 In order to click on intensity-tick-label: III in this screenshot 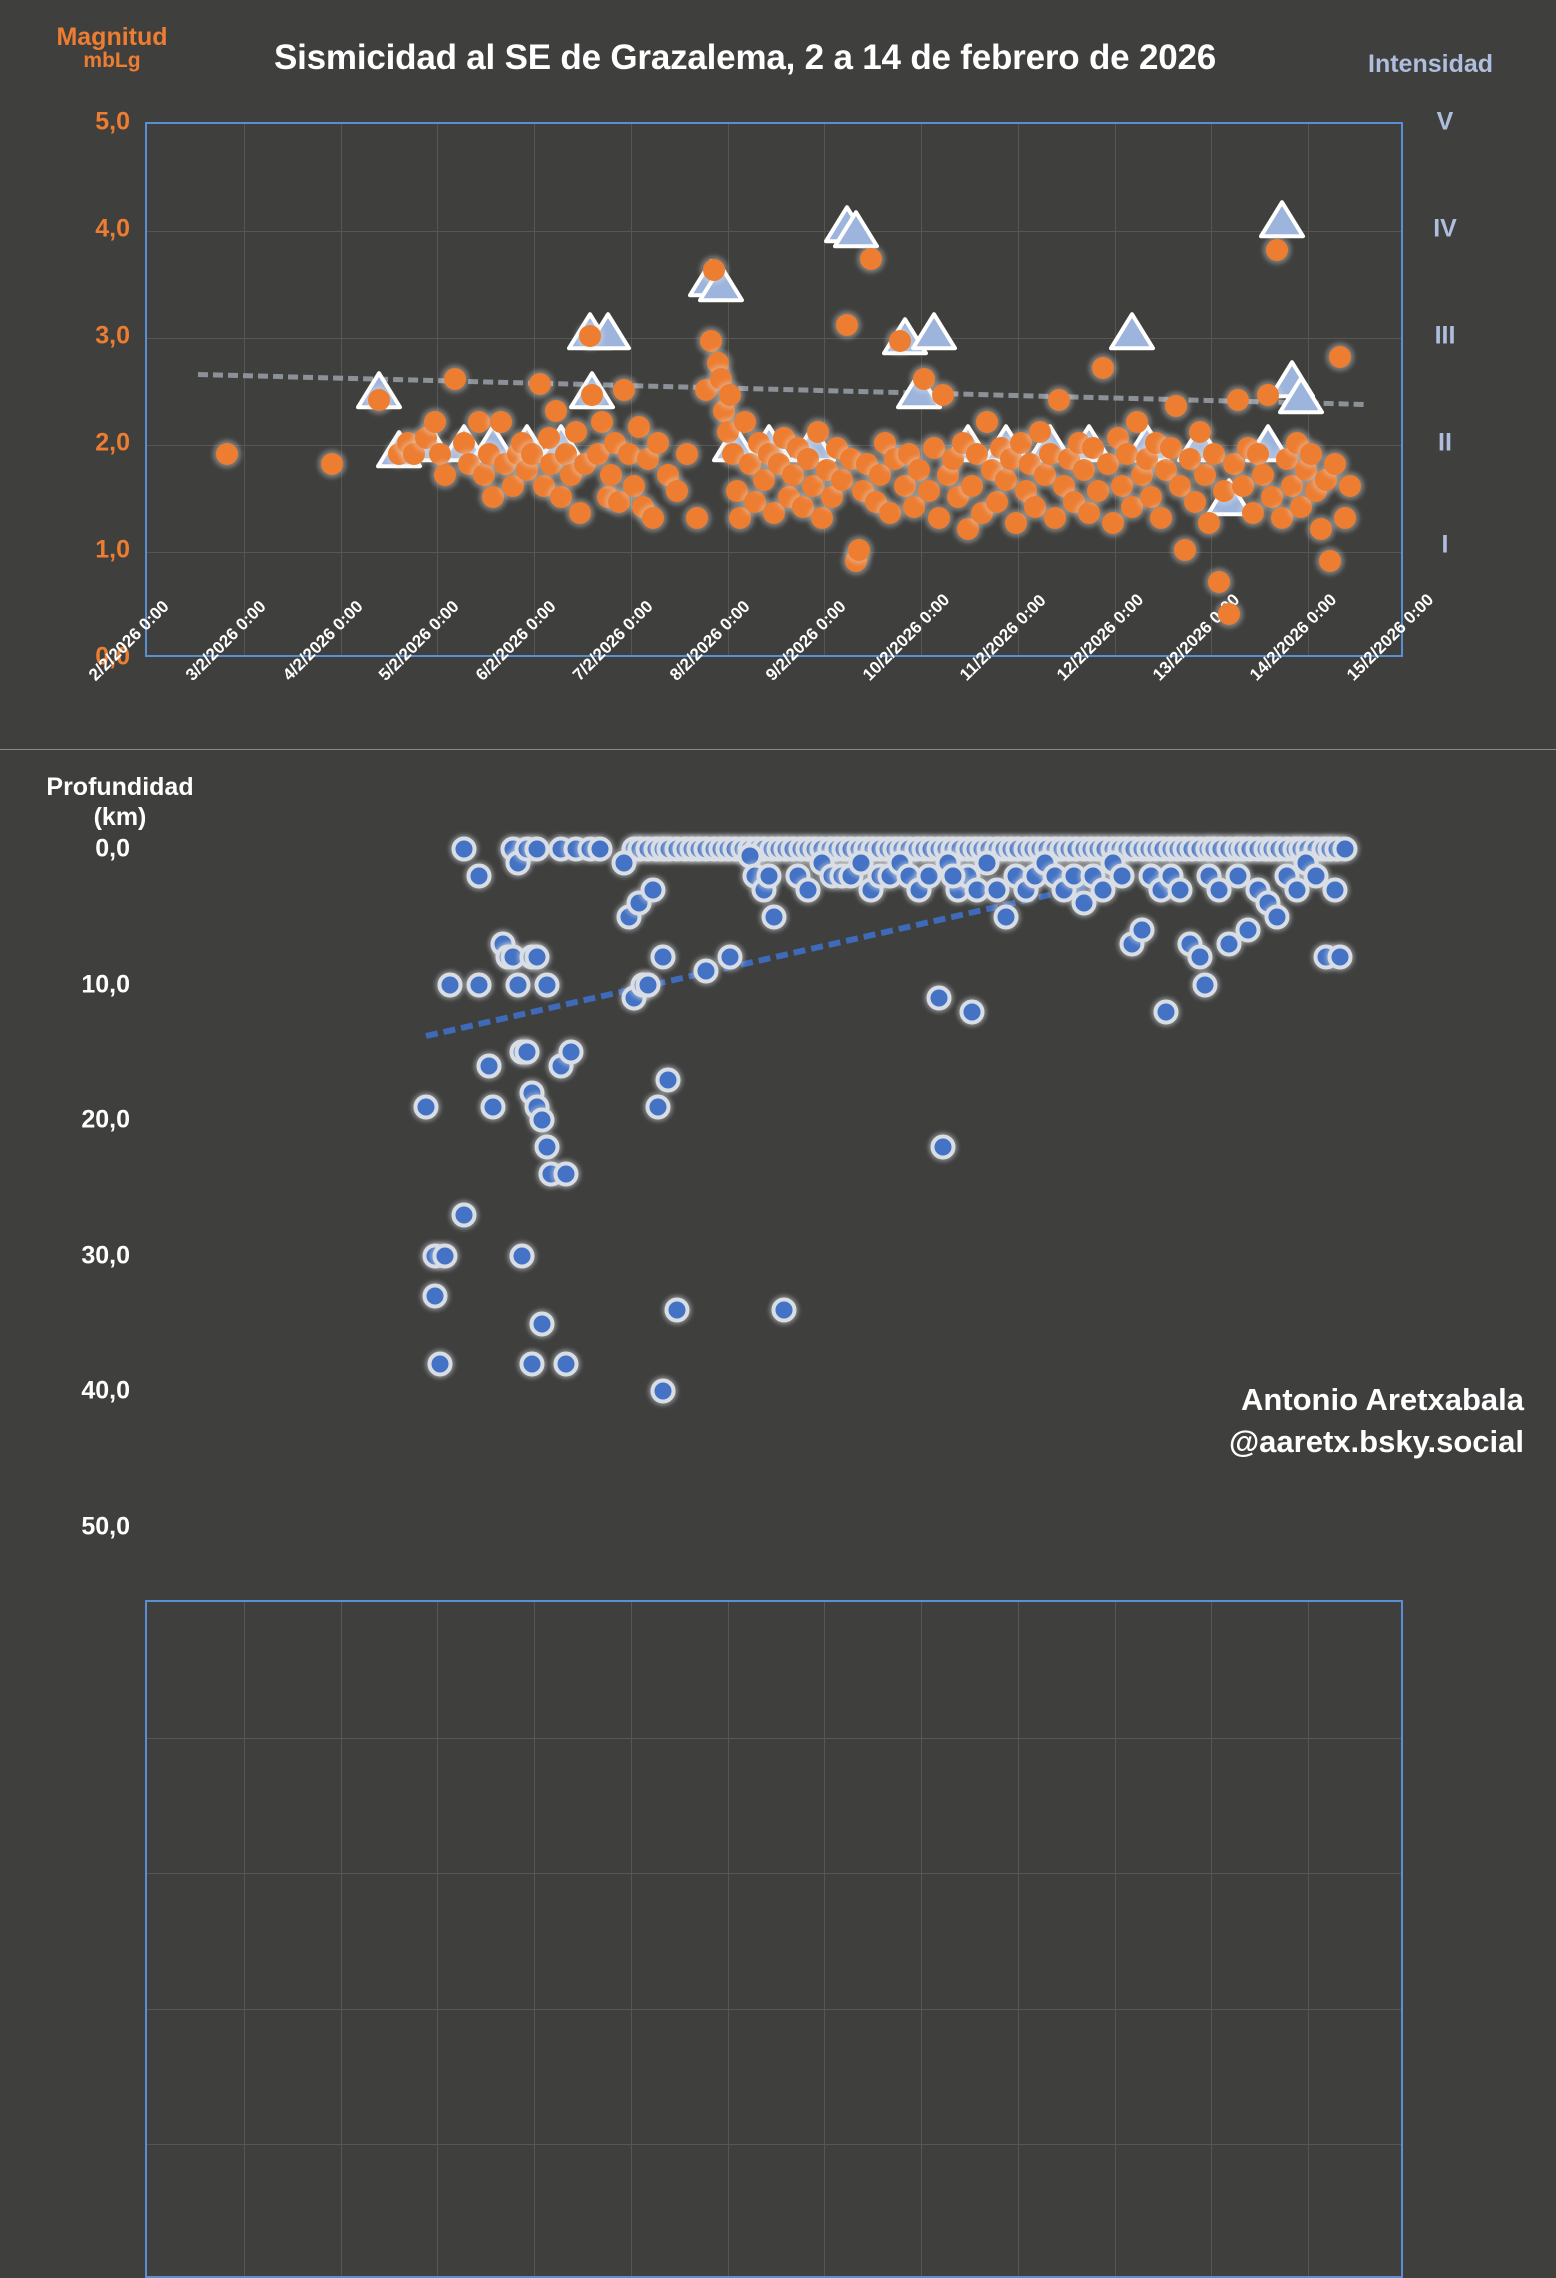, I will do `click(1445, 335)`.